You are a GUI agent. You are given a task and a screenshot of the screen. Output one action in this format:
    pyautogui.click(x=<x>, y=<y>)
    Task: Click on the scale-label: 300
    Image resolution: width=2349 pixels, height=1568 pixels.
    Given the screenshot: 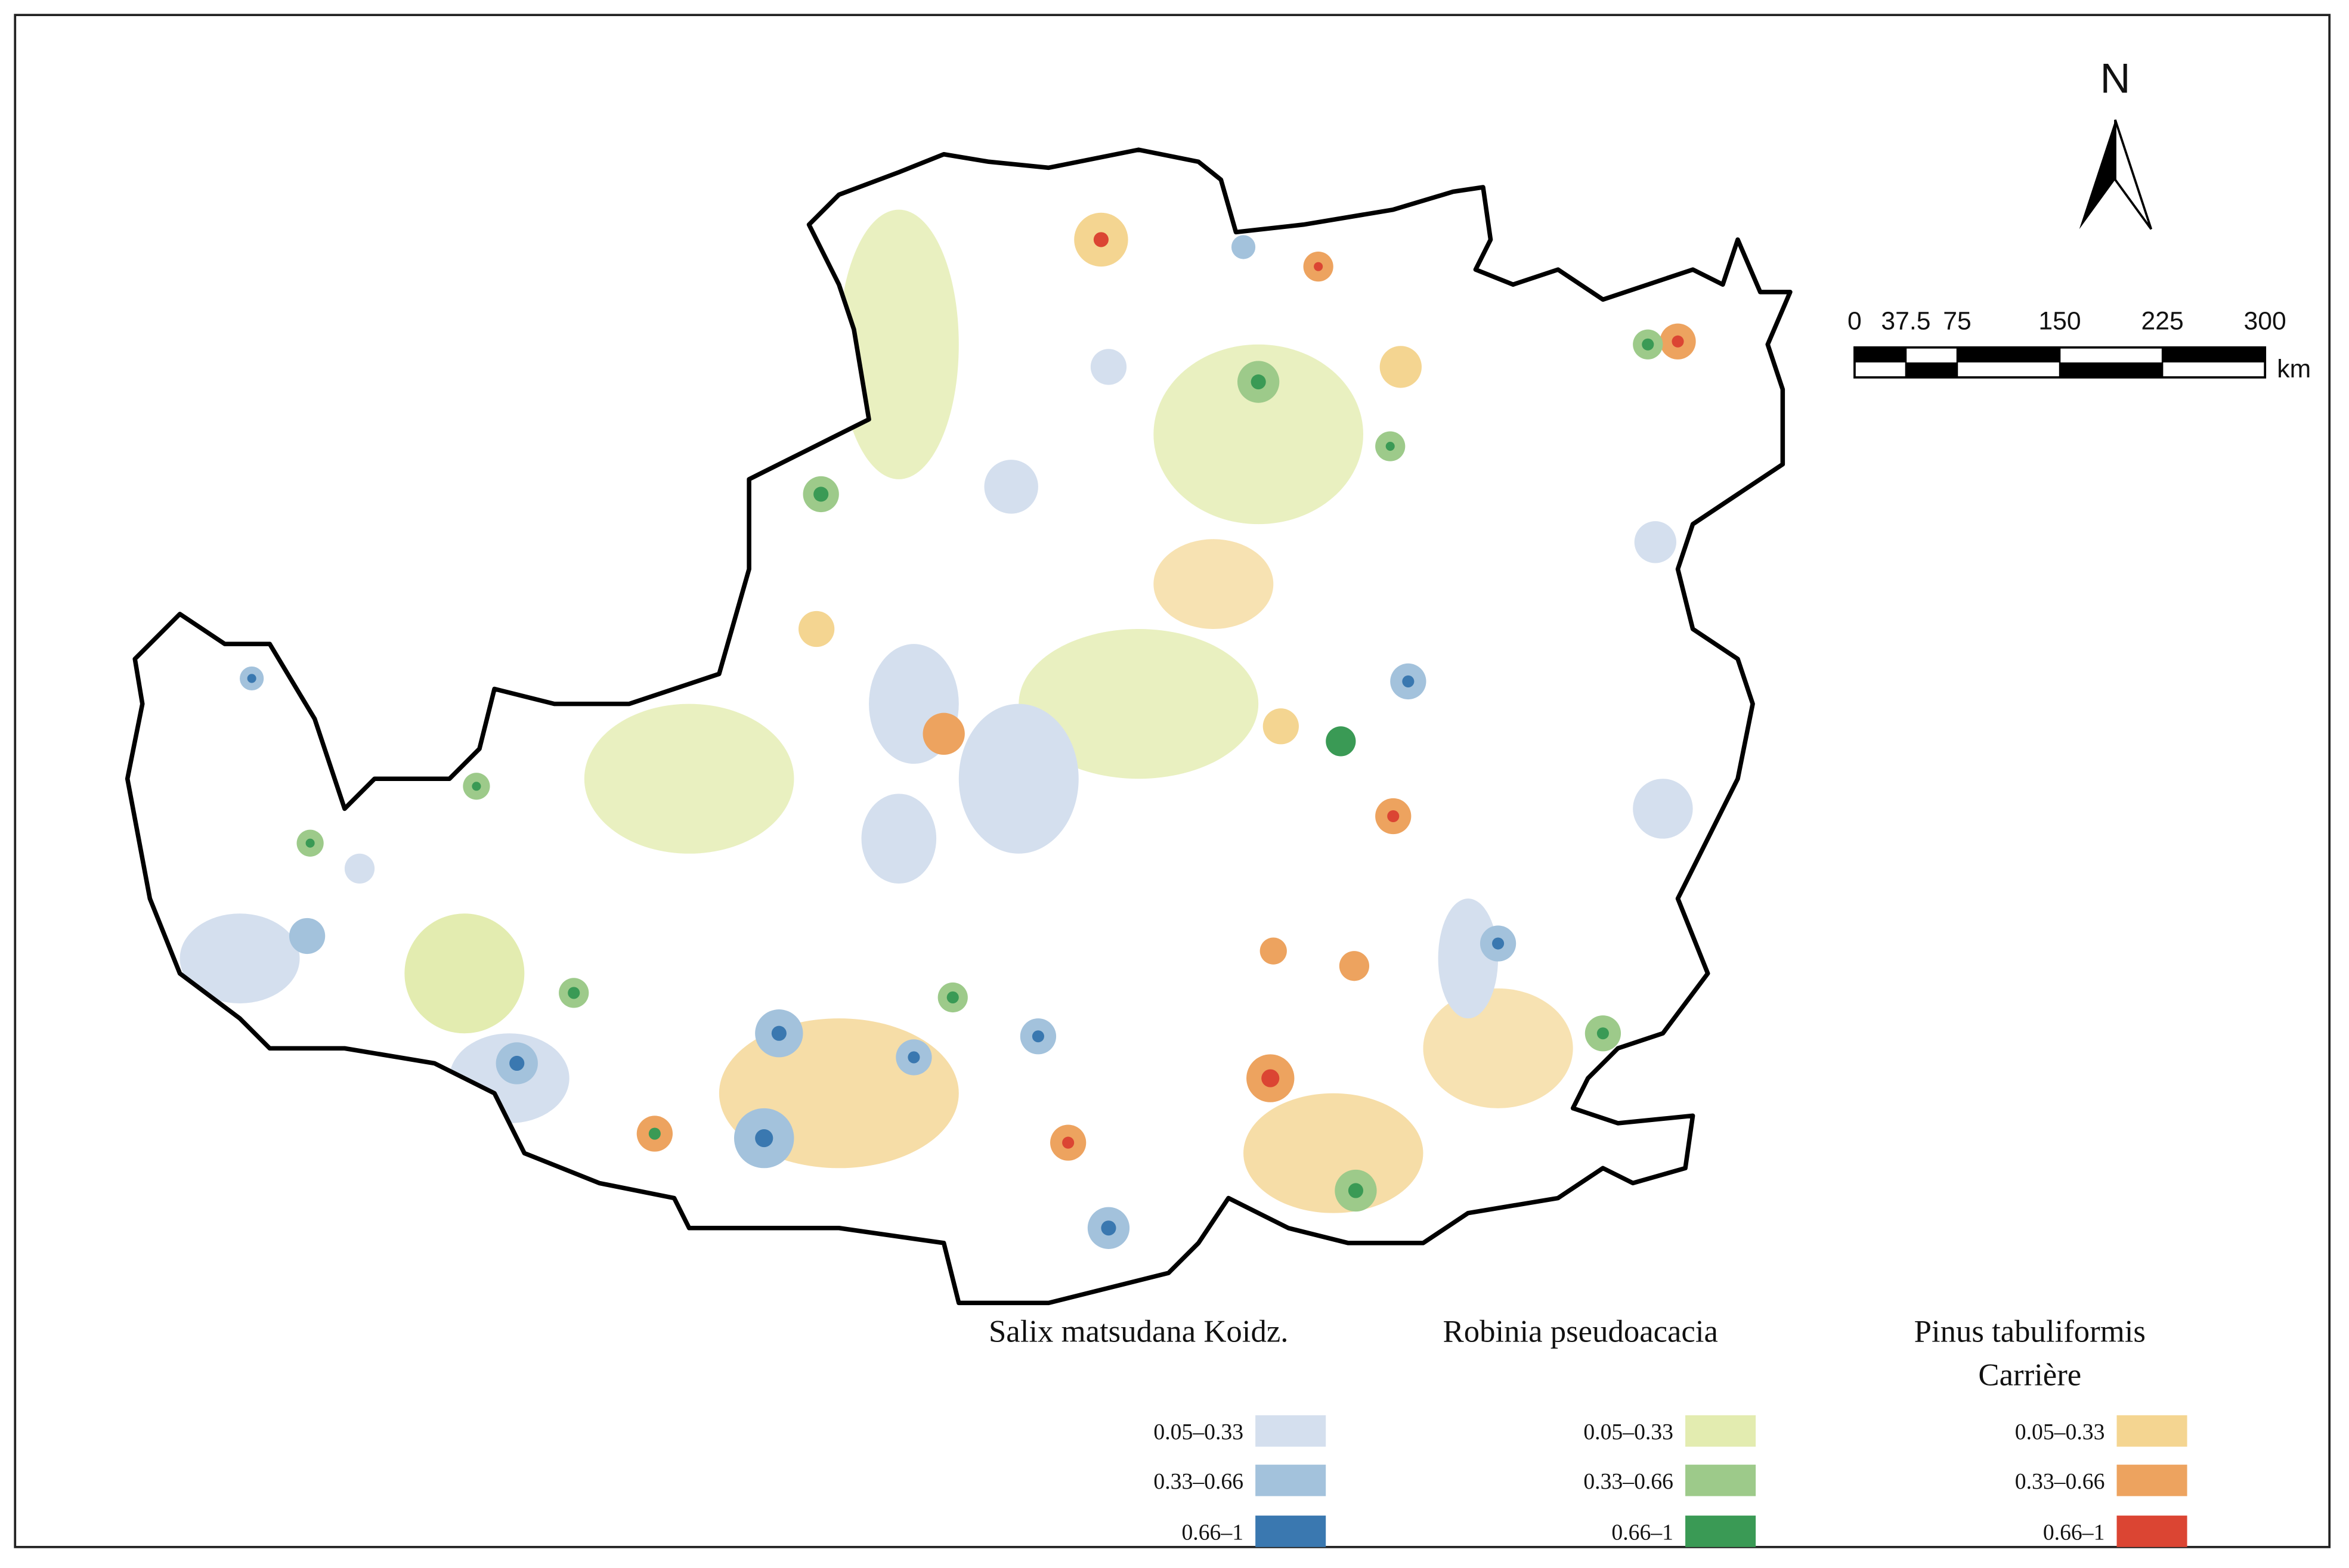 What is the action you would take?
    pyautogui.click(x=2265, y=321)
    